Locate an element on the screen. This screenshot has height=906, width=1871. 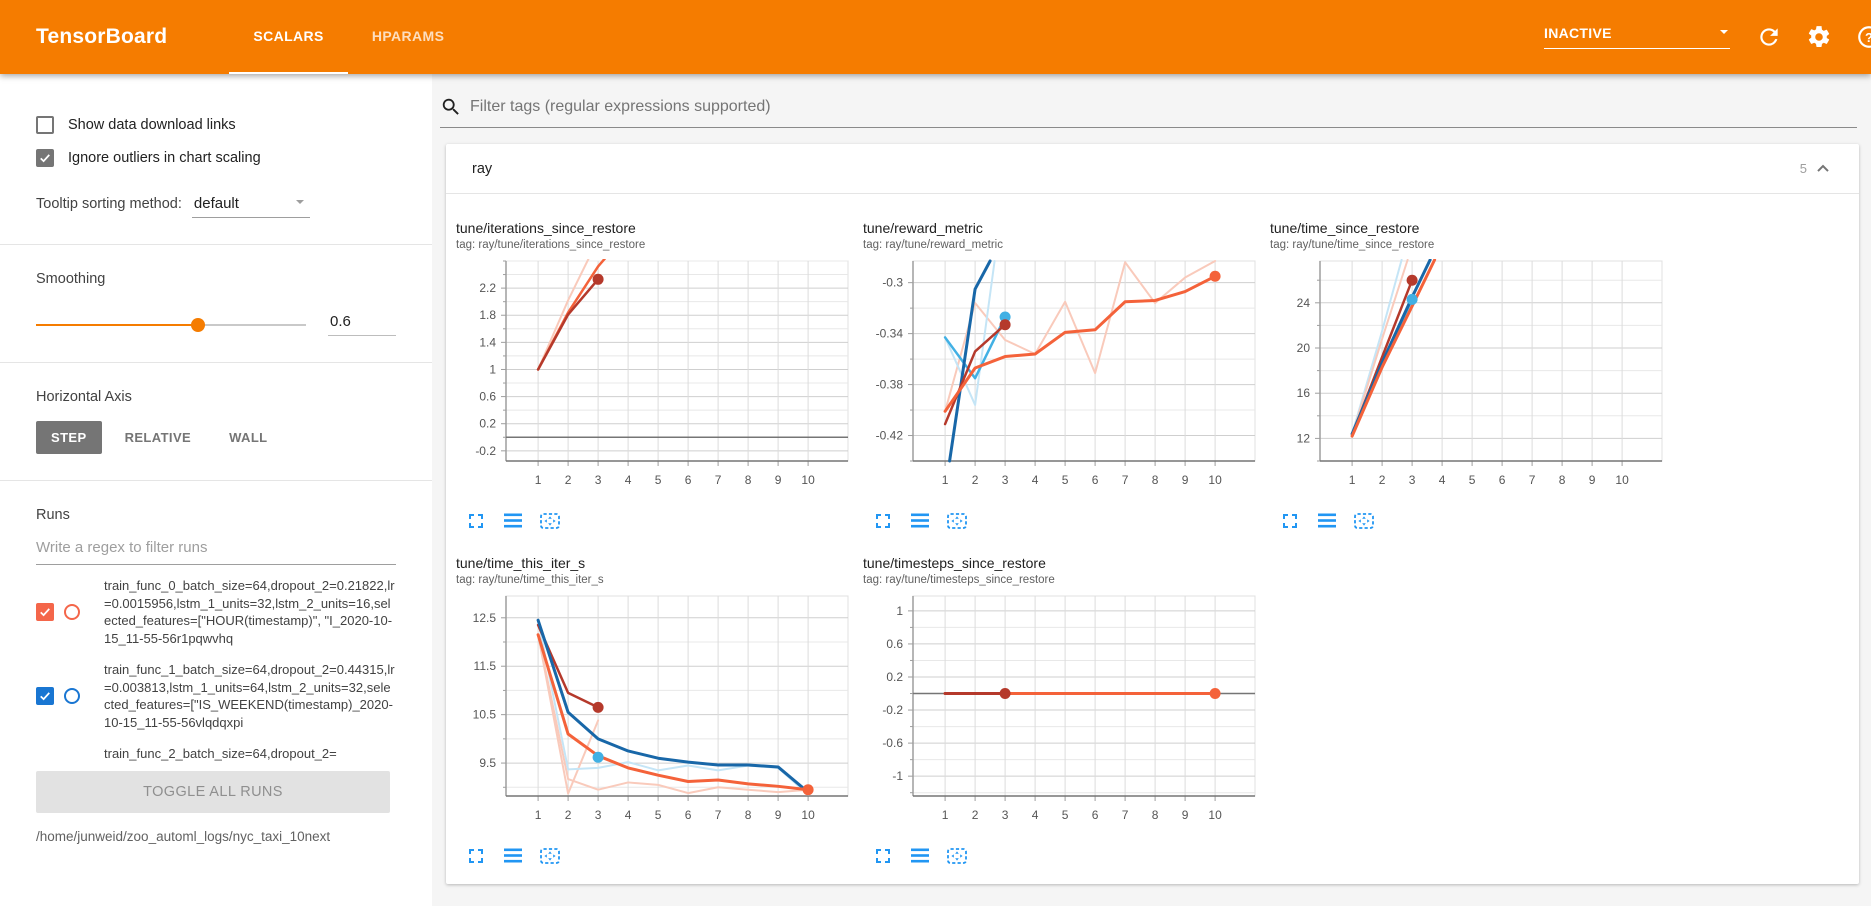
section-title: ray is located at coordinates (482, 168).